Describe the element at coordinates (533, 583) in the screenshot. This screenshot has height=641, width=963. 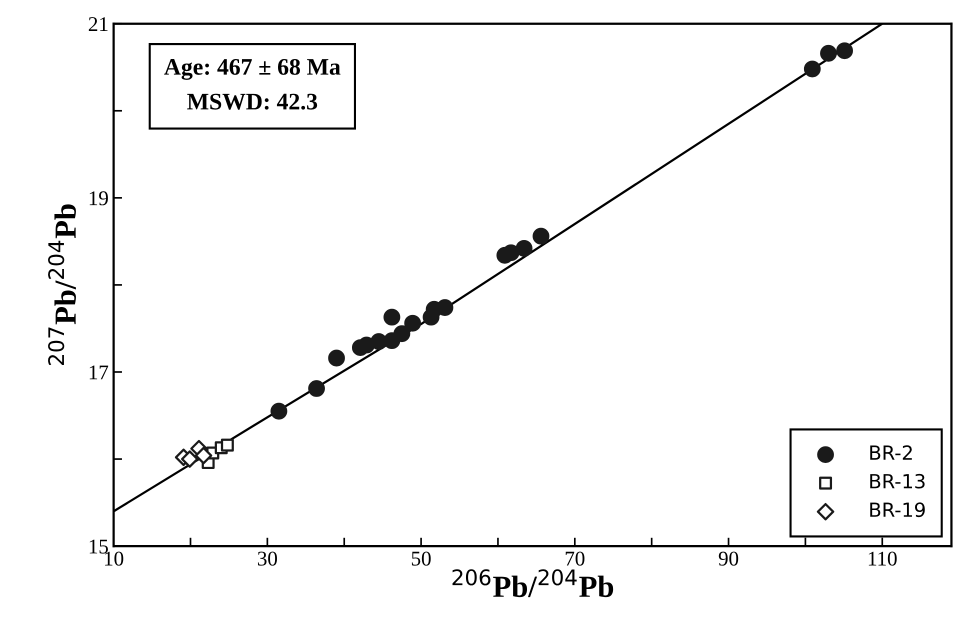
I see `x-axis-title: $^{206}$Pb/$^{204}$Pb` at that location.